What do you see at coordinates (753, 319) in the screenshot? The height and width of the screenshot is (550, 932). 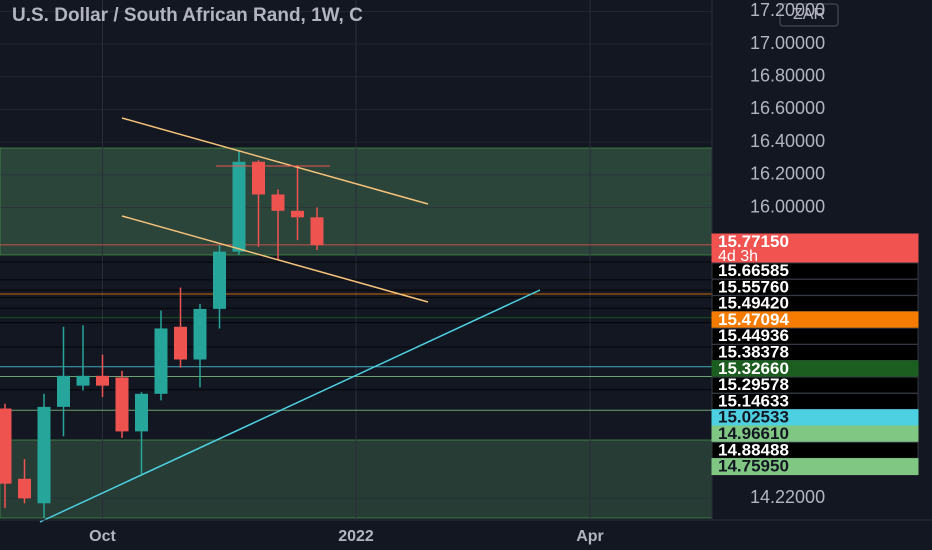 I see `price-label: 15.47094` at bounding box center [753, 319].